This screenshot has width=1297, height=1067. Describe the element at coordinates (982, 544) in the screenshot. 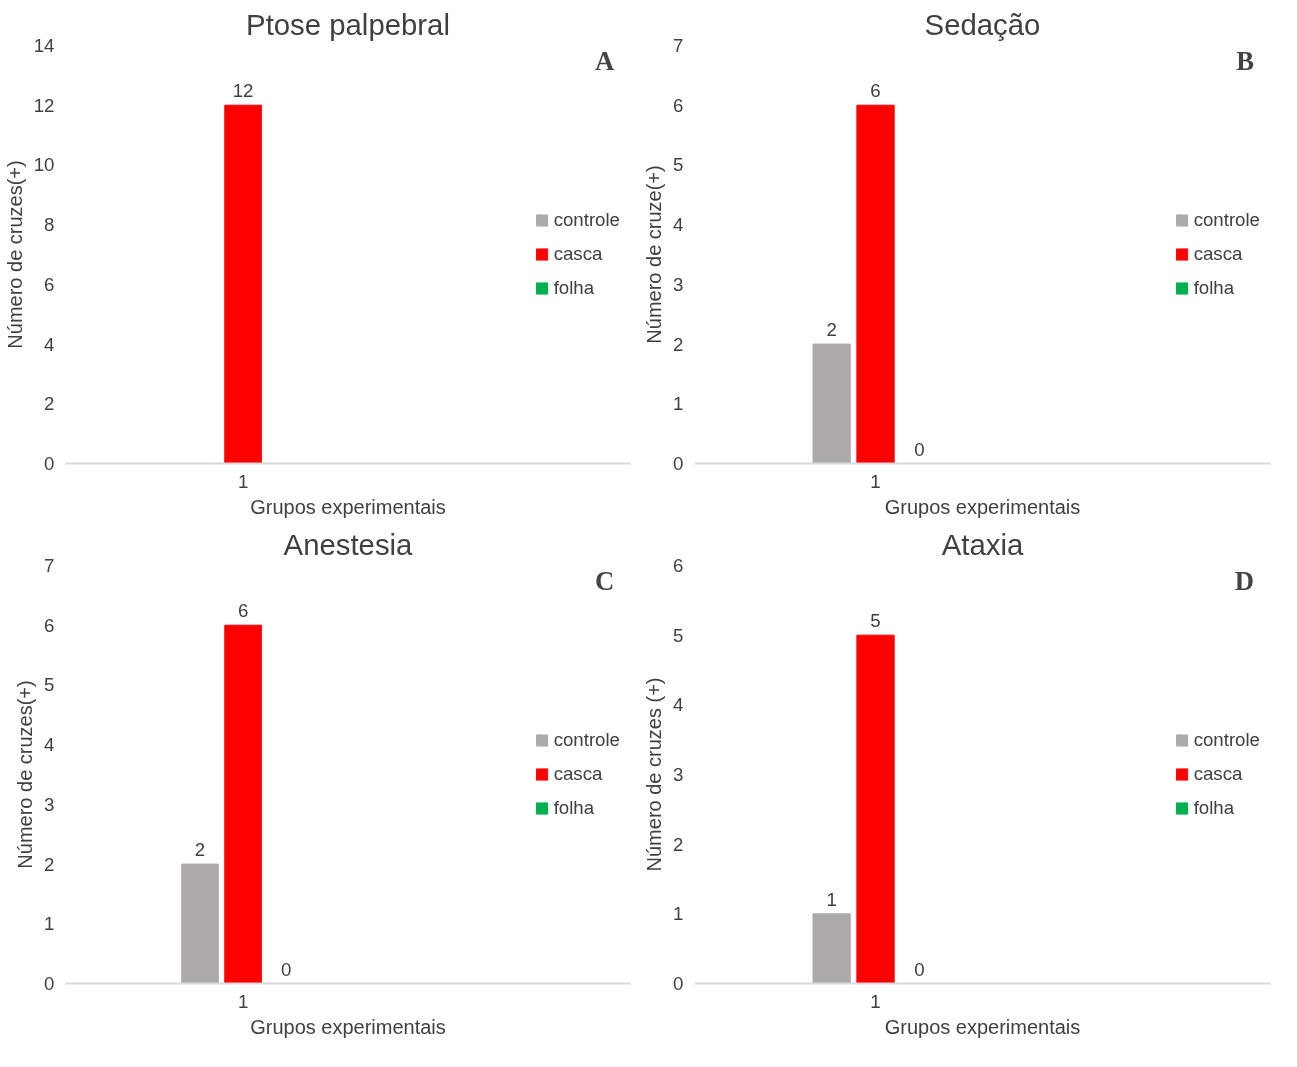

I see `chart-title: Ataxia` at that location.